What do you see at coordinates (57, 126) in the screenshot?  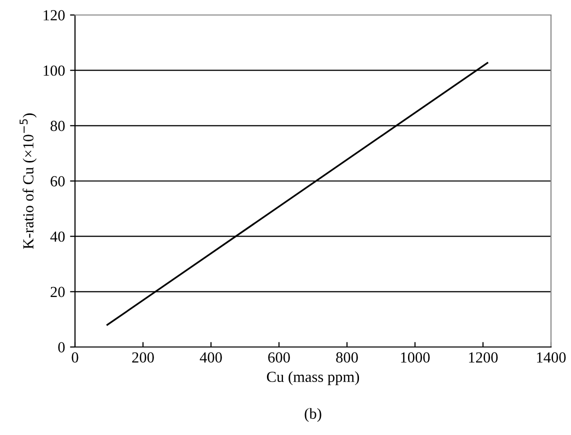 I see `y-tick-label: 80` at bounding box center [57, 126].